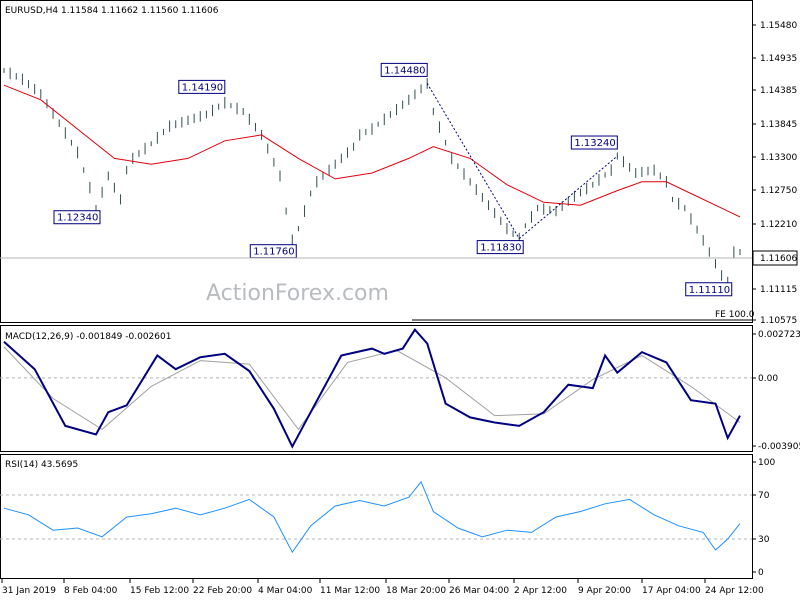 The height and width of the screenshot is (600, 800). What do you see at coordinates (761, 573) in the screenshot?
I see `rsi-tick-label-3: 0` at bounding box center [761, 573].